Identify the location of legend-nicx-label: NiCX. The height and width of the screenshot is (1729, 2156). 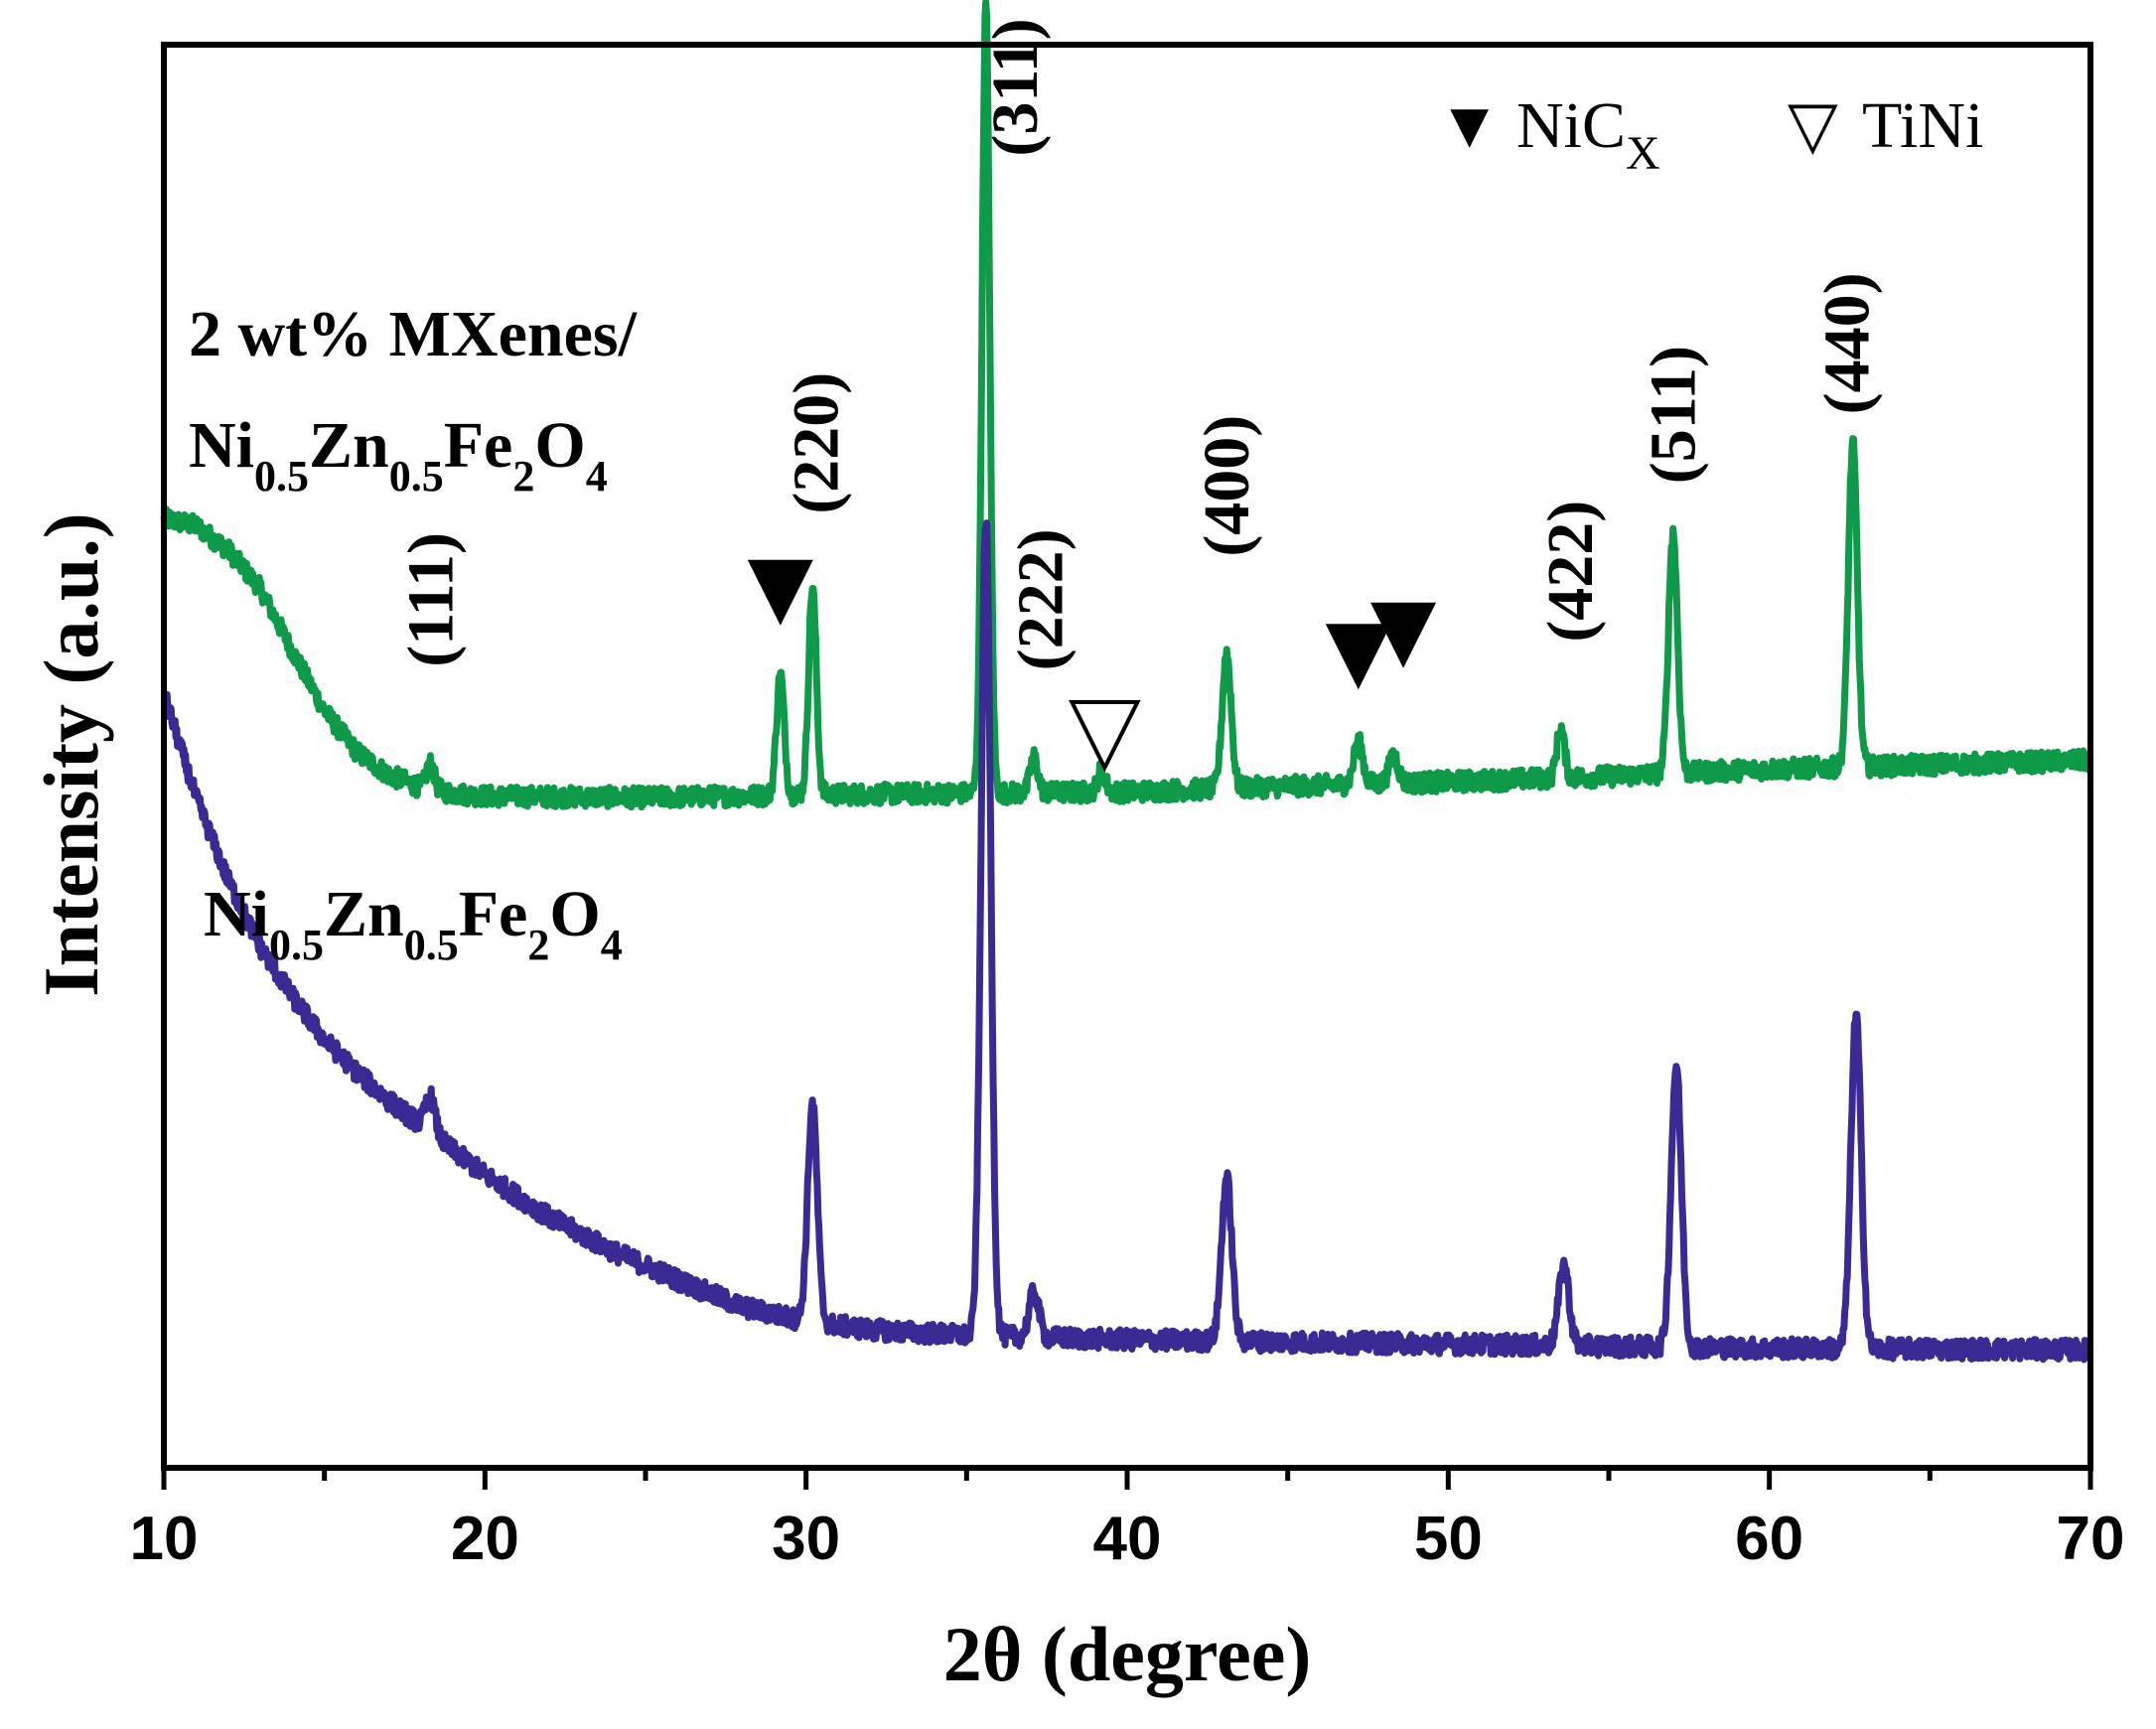
(1588, 134).